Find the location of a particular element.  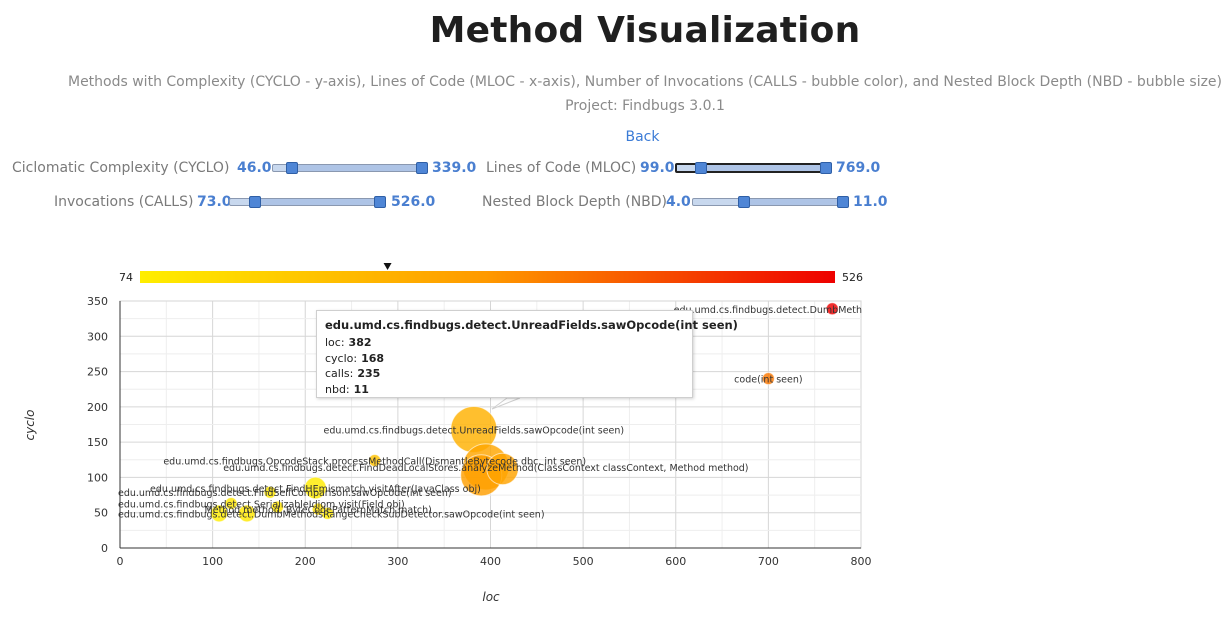

colorbar-max-label: 526 is located at coordinates (852, 277).